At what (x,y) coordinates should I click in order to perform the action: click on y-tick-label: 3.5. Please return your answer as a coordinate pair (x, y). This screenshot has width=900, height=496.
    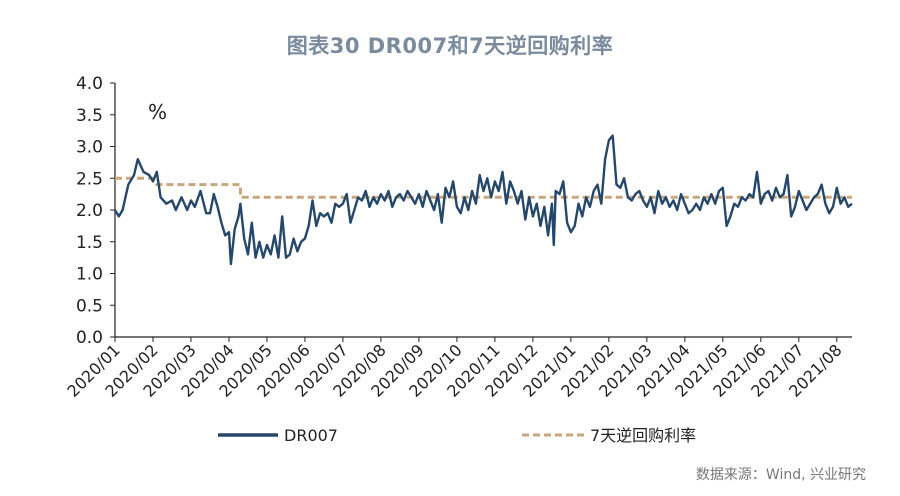
    Looking at the image, I should click on (89, 116).